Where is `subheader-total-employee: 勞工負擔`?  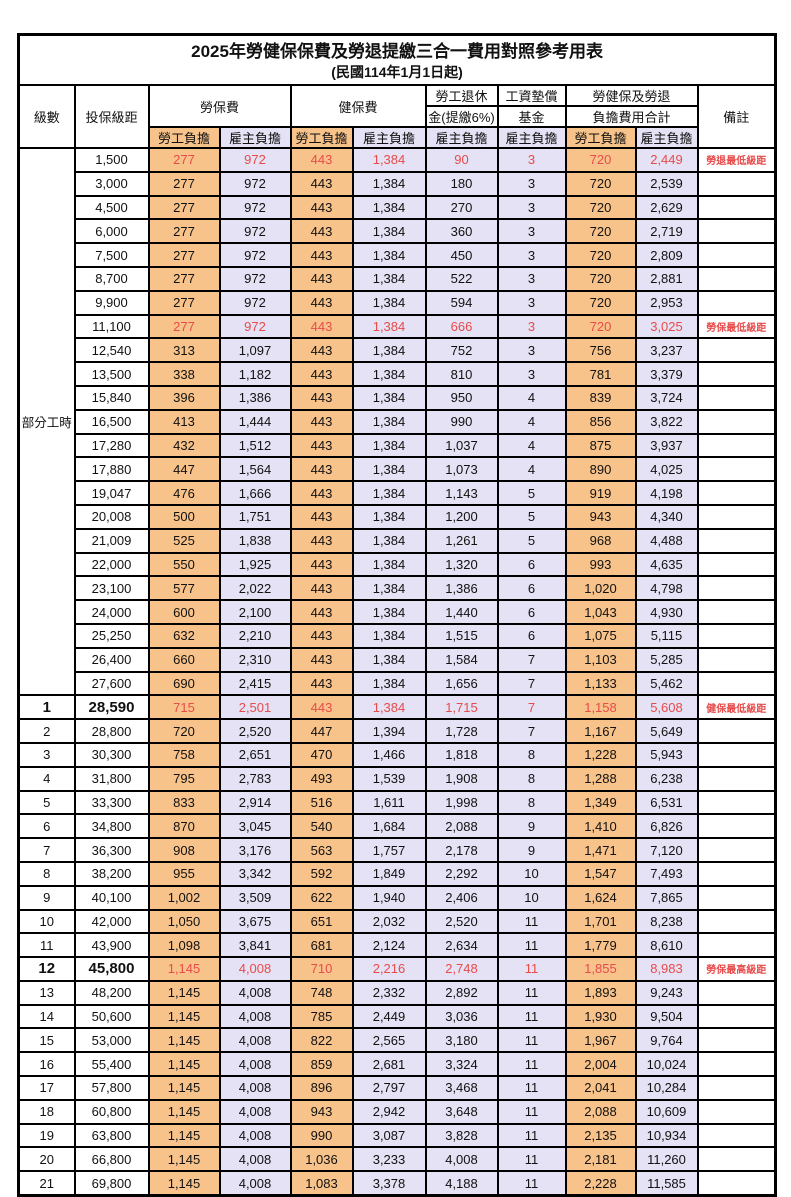 subheader-total-employee: 勞工負擔 is located at coordinates (600, 137).